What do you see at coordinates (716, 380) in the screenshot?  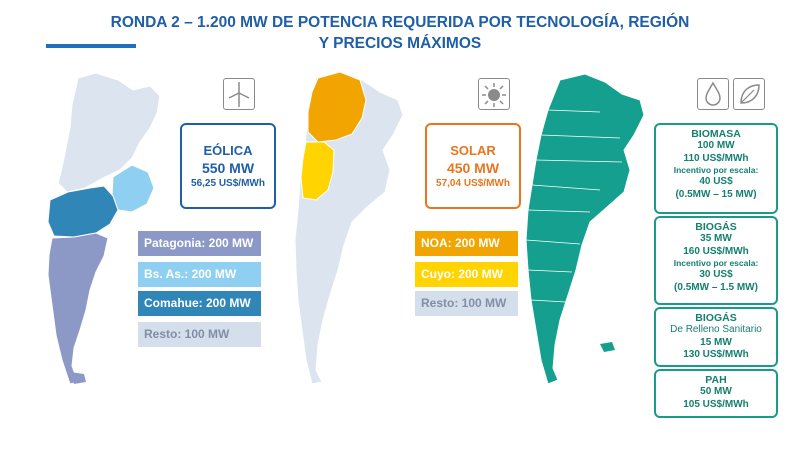 I see `pah-title: PAH` at bounding box center [716, 380].